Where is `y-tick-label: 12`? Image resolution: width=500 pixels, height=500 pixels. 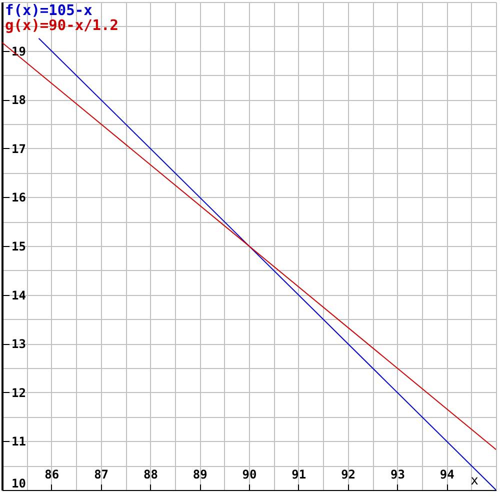
y-tick-label: 12 is located at coordinates (19, 393).